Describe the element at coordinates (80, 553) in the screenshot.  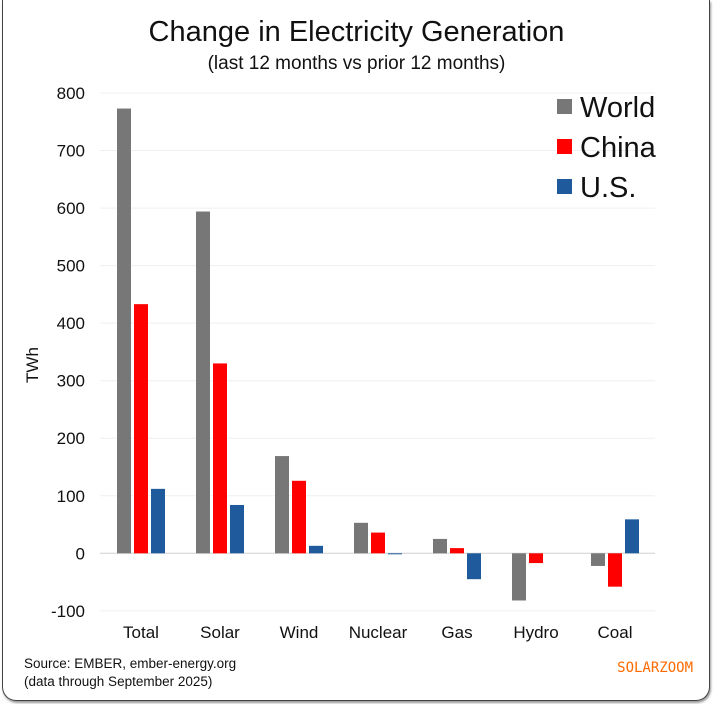
I see `y-tick-label: 0` at that location.